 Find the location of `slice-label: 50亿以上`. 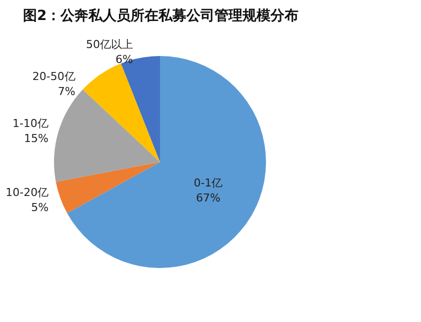

slice-label: 50亿以上 is located at coordinates (110, 44).